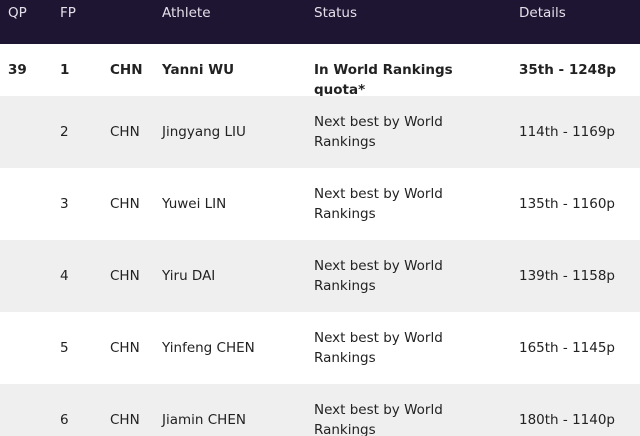  I want to click on fp-cell: 1, so click(65, 70).